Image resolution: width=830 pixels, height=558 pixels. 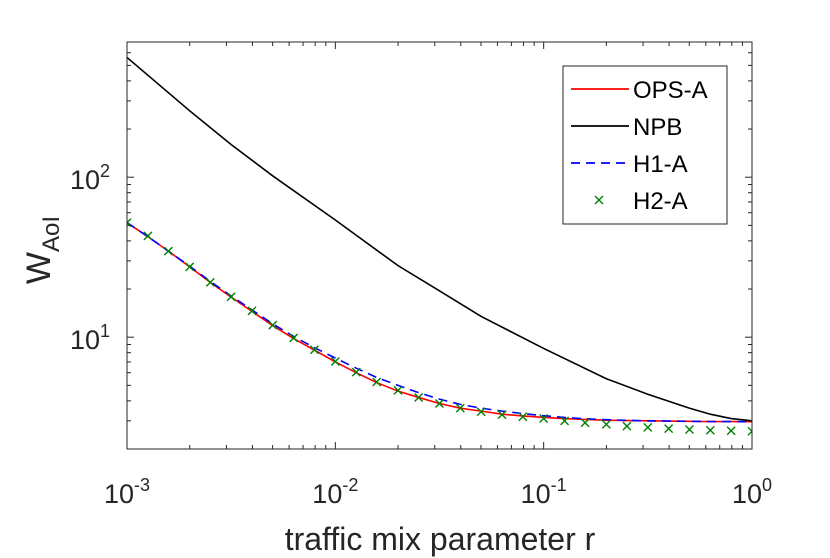 I want to click on legend: OPS-A NPB H1-A H2-A, so click(x=645, y=145).